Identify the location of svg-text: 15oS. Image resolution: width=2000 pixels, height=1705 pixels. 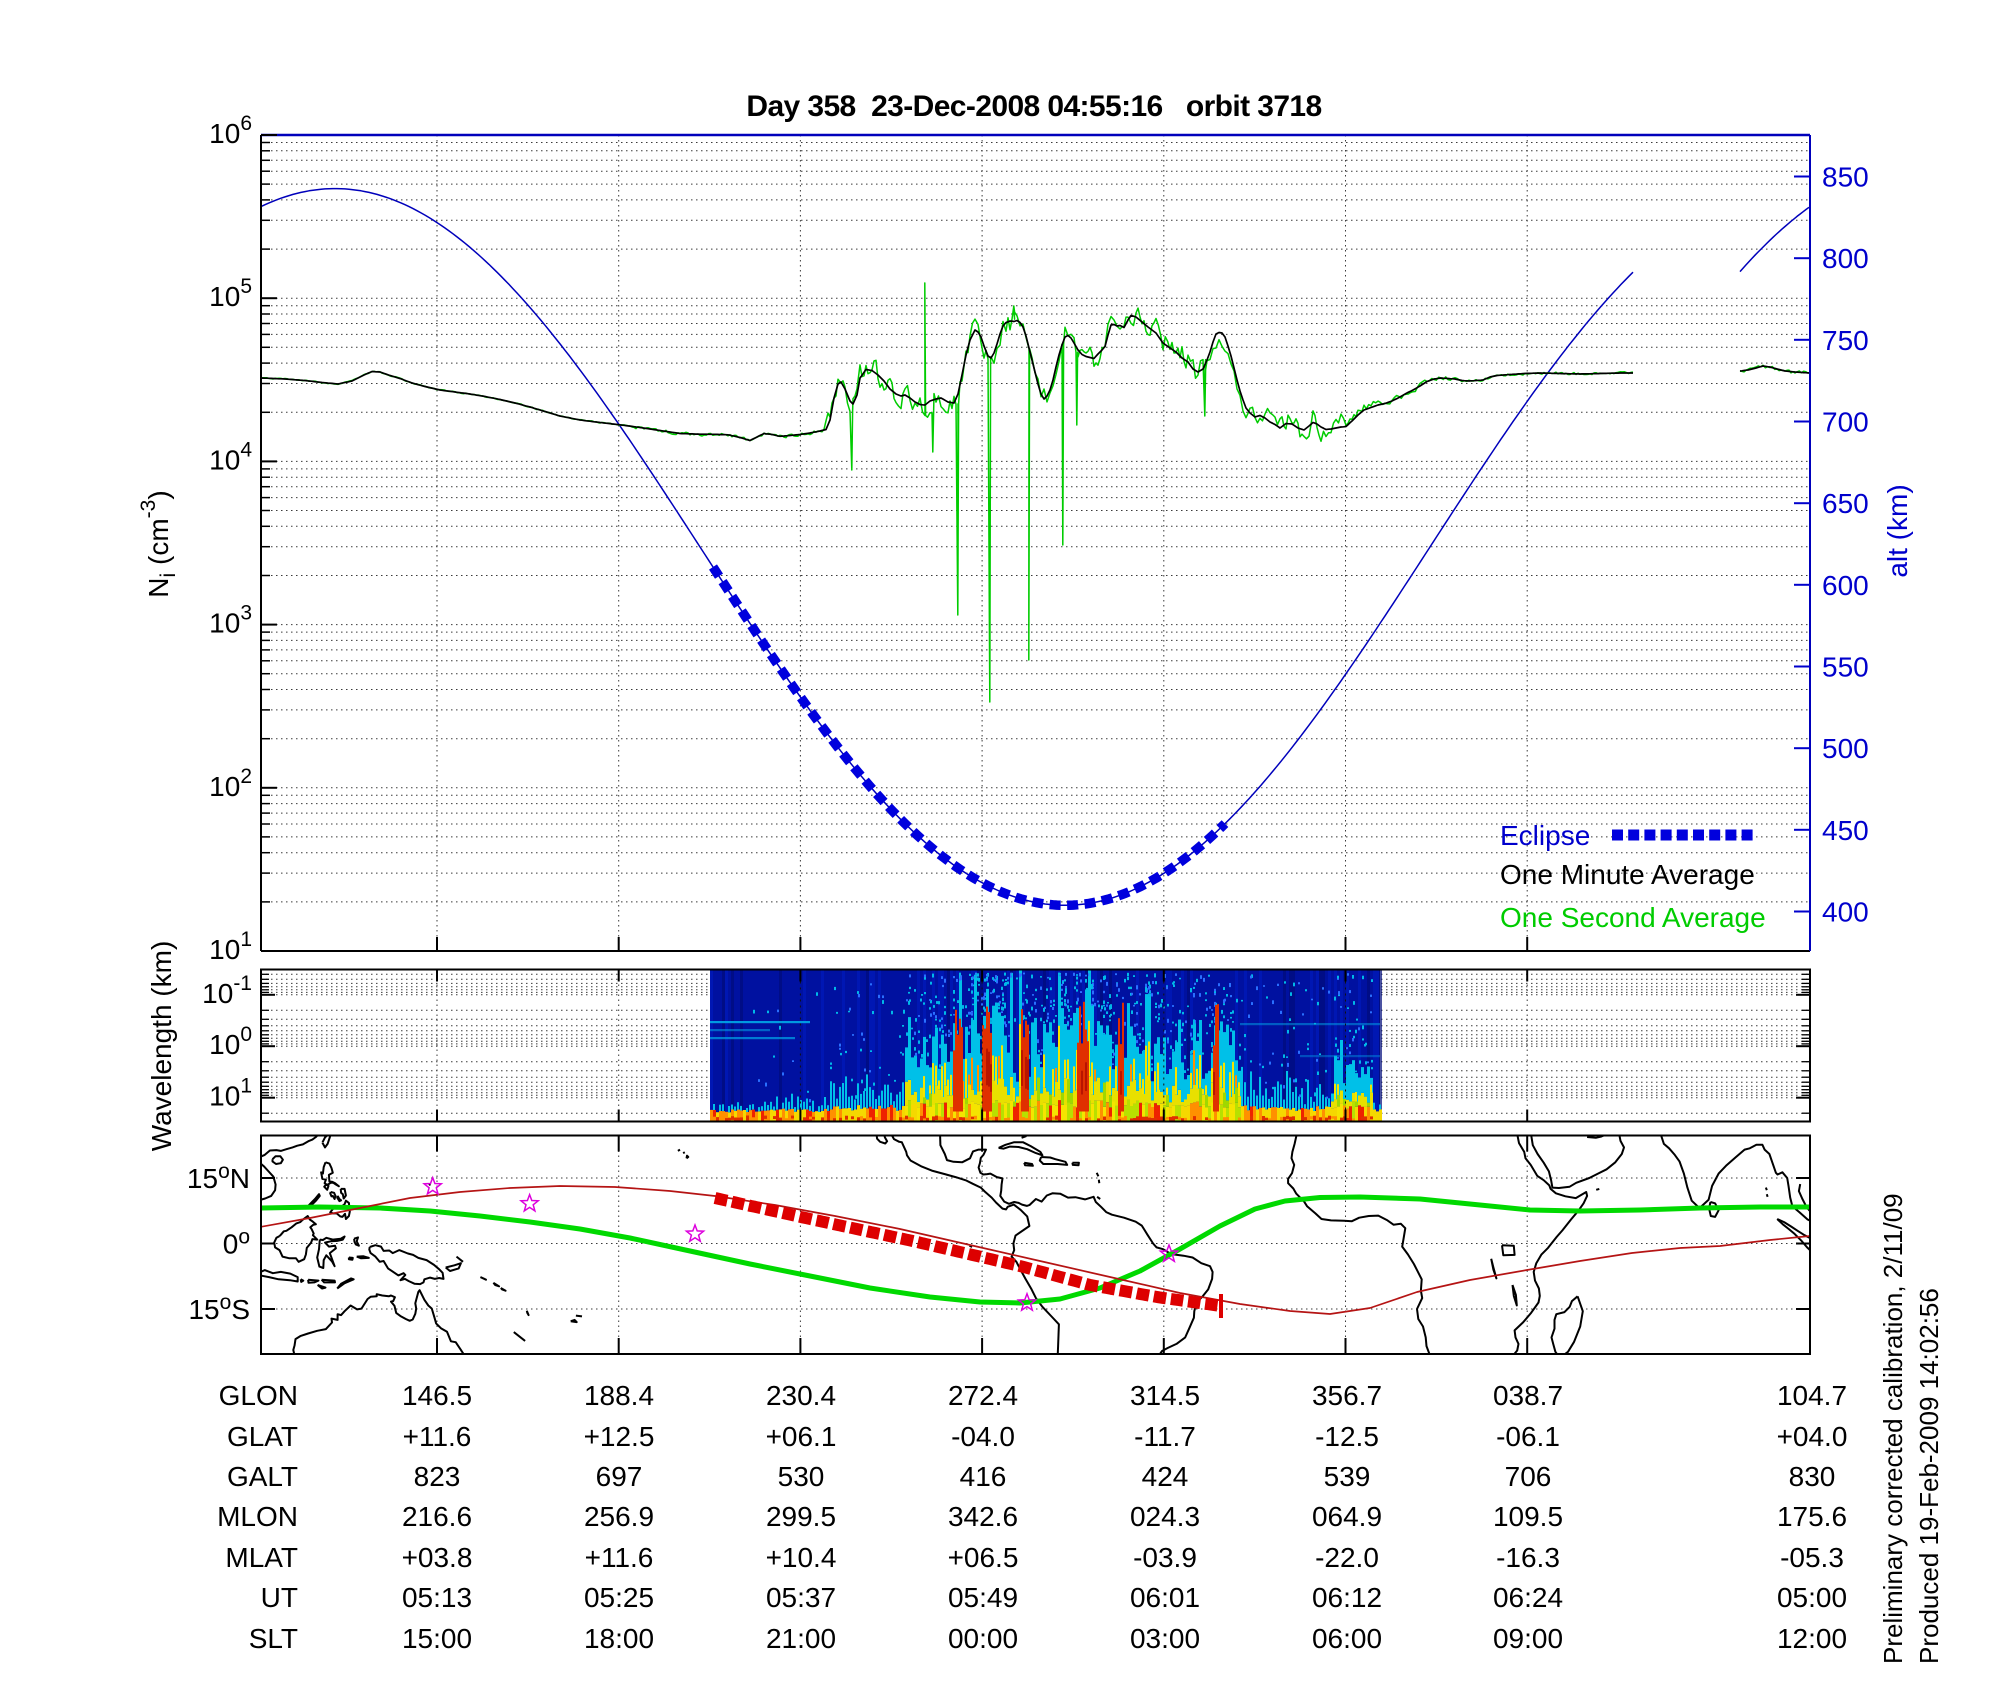
(219, 1308).